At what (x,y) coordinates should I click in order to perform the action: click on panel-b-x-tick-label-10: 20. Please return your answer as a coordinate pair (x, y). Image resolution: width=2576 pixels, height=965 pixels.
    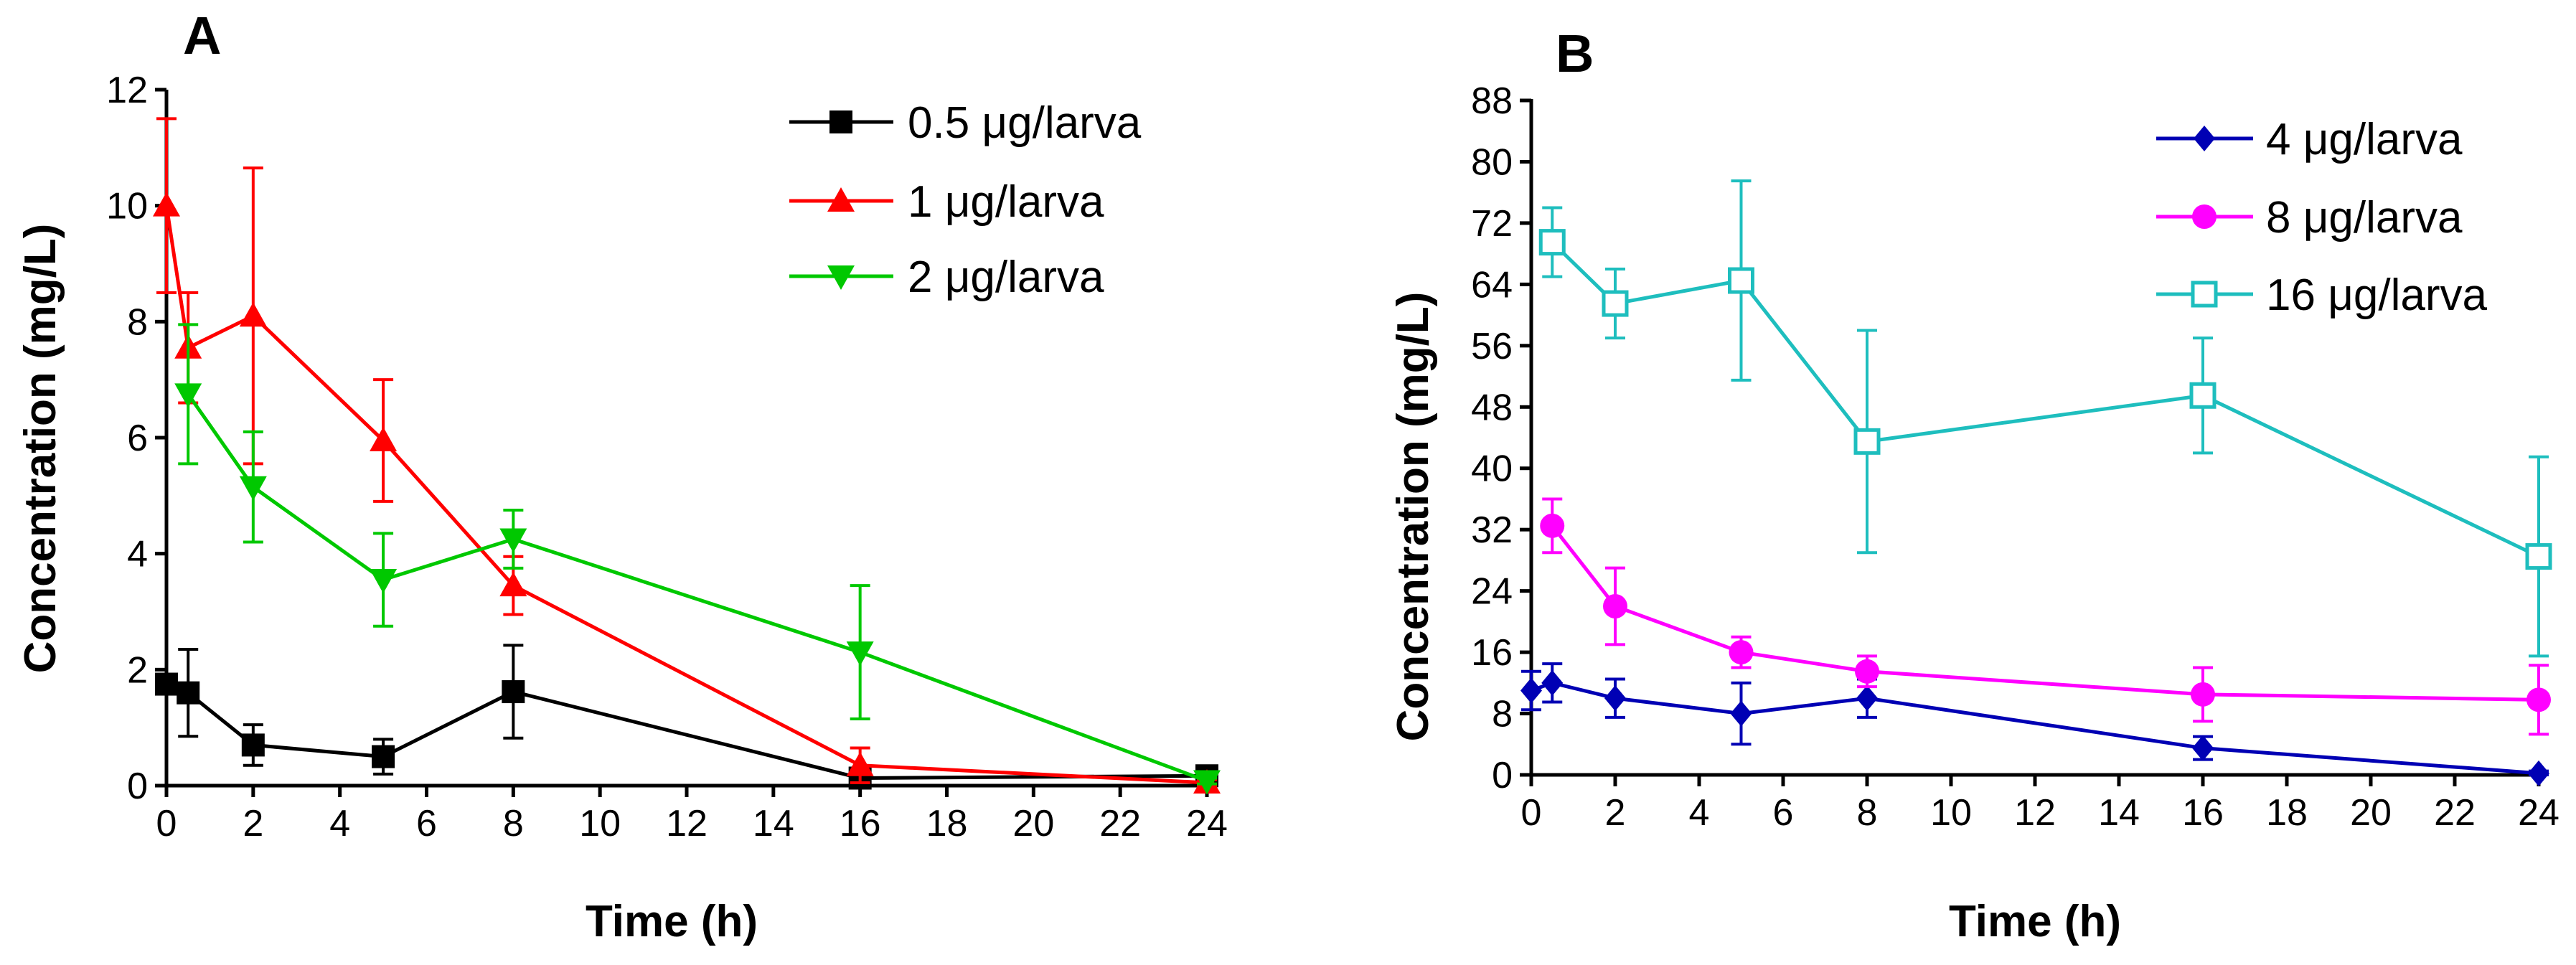
    Looking at the image, I should click on (2371, 813).